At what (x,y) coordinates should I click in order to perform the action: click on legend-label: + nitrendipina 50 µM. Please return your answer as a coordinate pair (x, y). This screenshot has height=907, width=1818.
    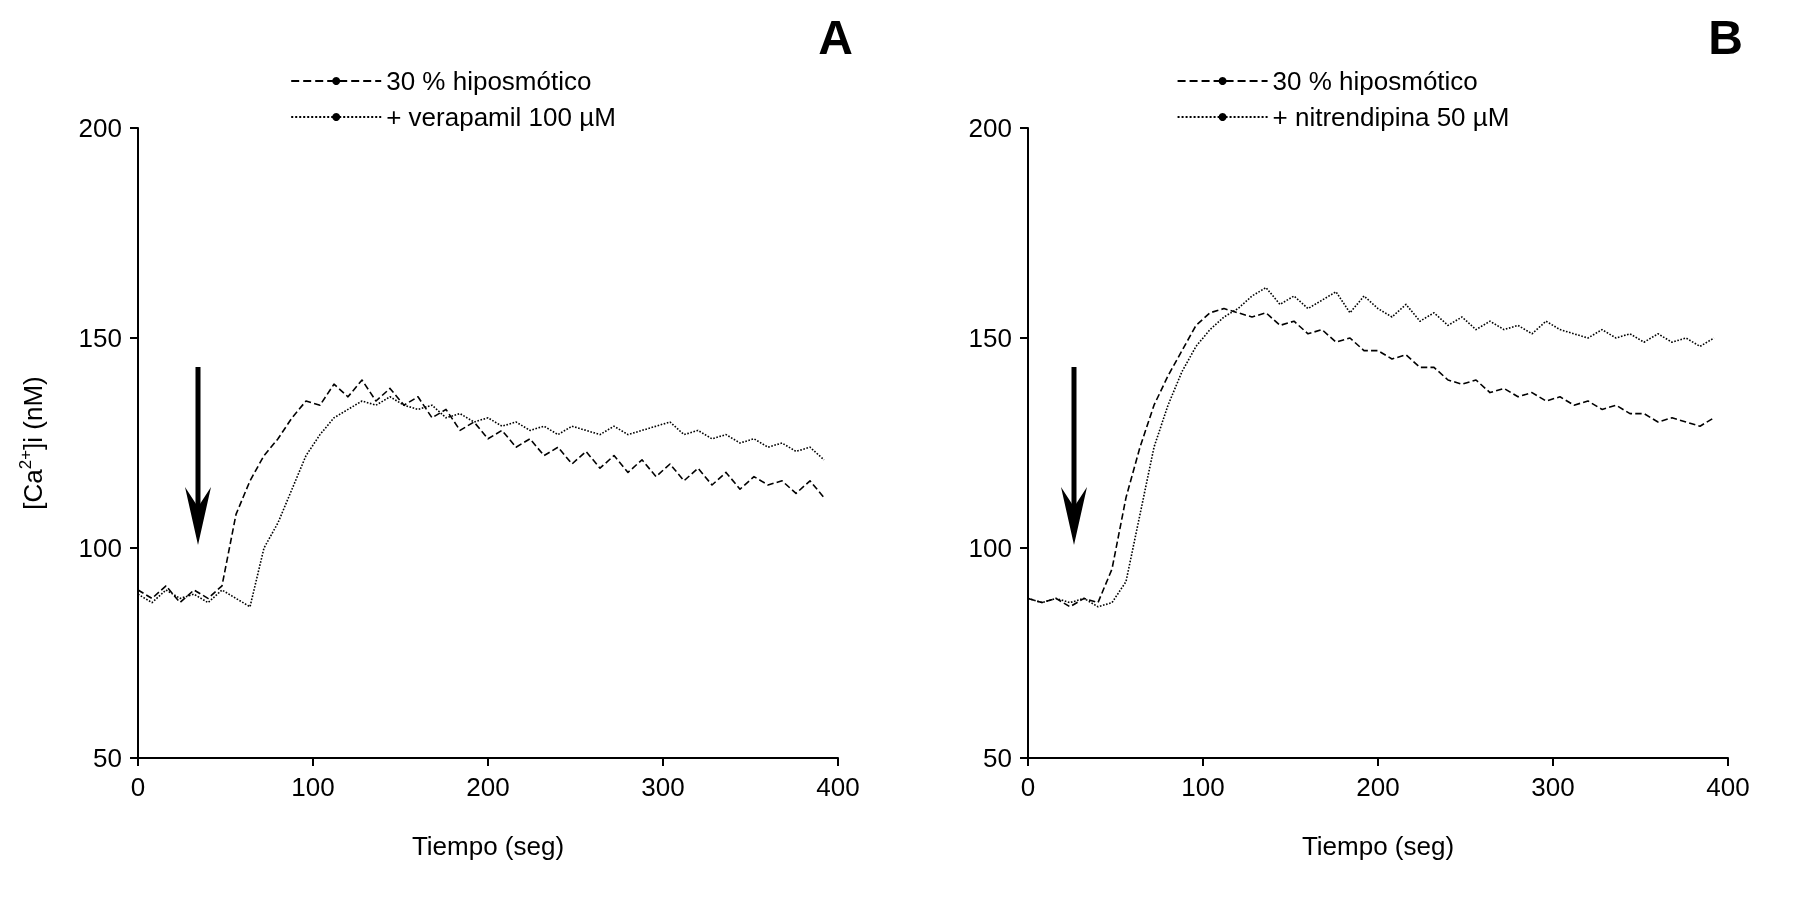
    Looking at the image, I should click on (1391, 117).